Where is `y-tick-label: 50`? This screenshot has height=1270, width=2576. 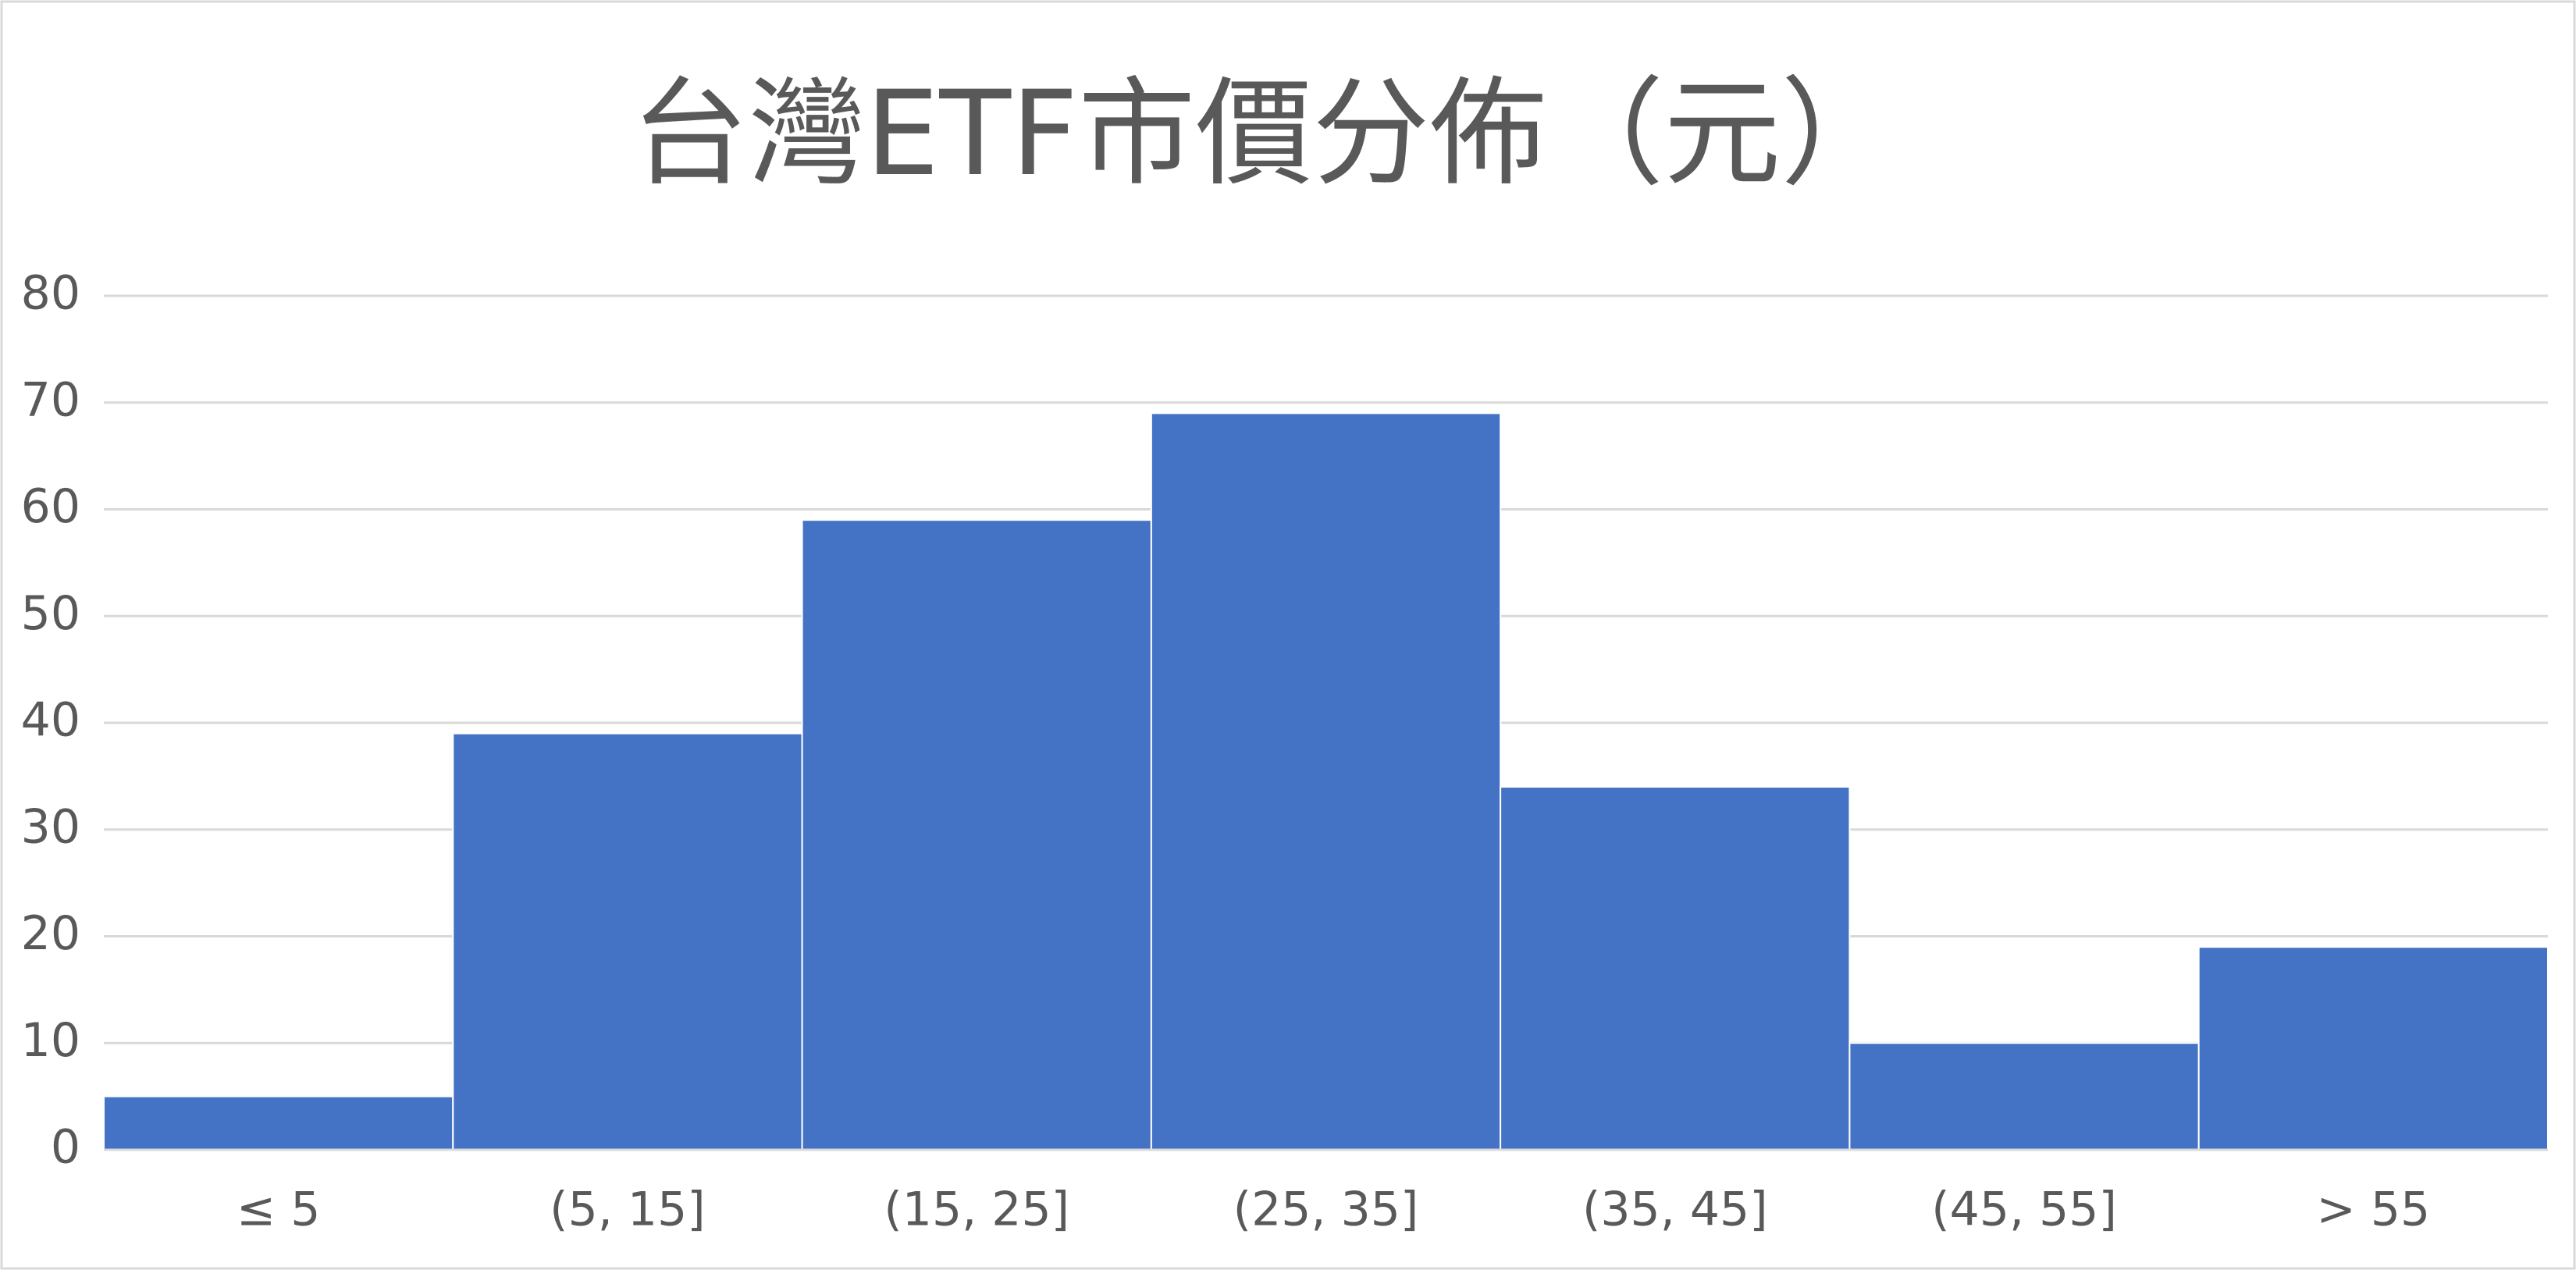 y-tick-label: 50 is located at coordinates (51, 613).